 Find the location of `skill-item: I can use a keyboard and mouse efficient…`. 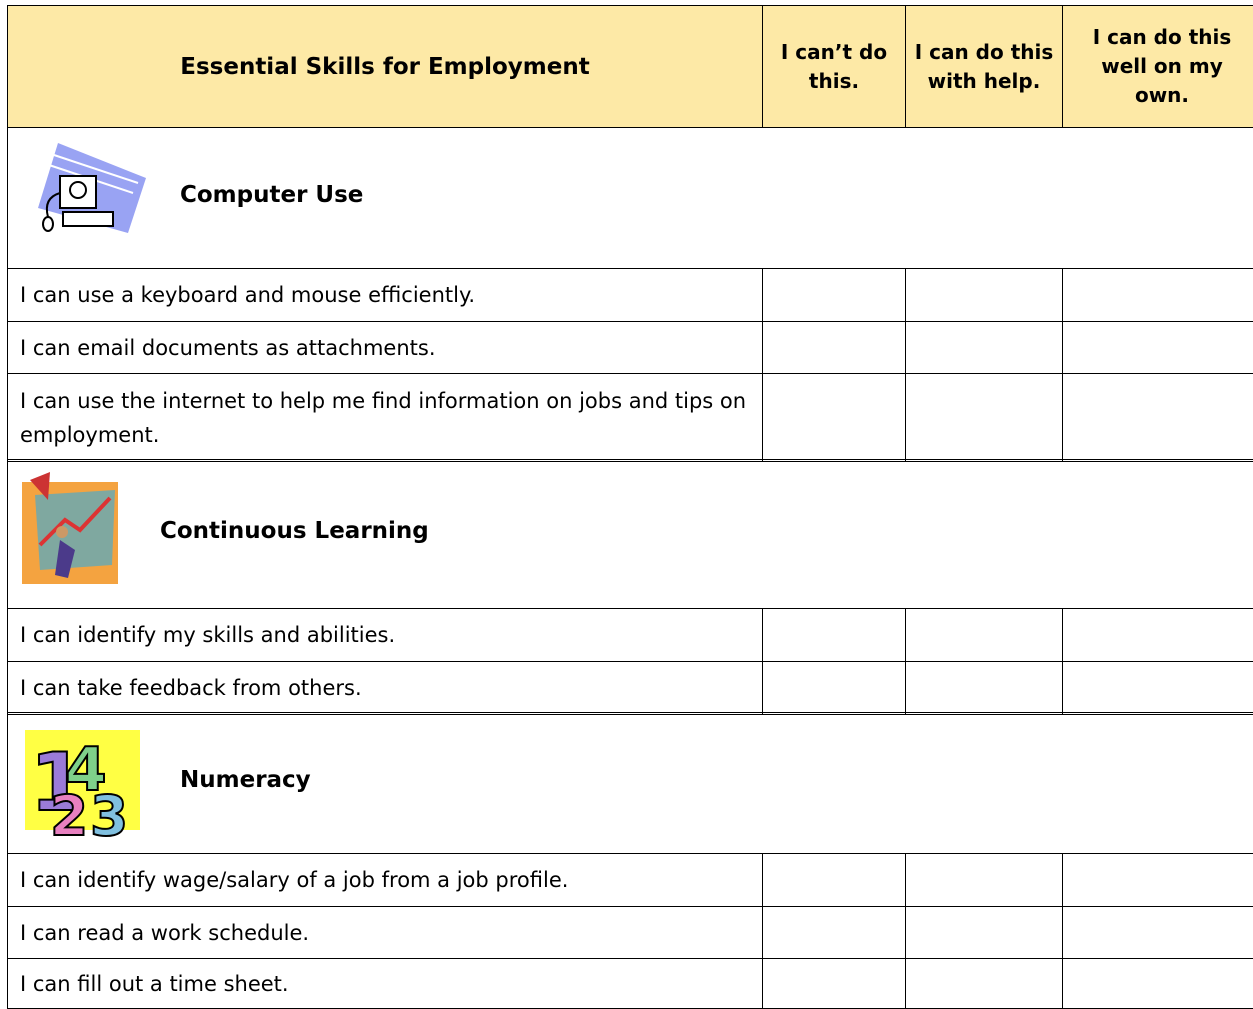

skill-item: I can use a keyboard and mouse efficient… is located at coordinates (385, 295).